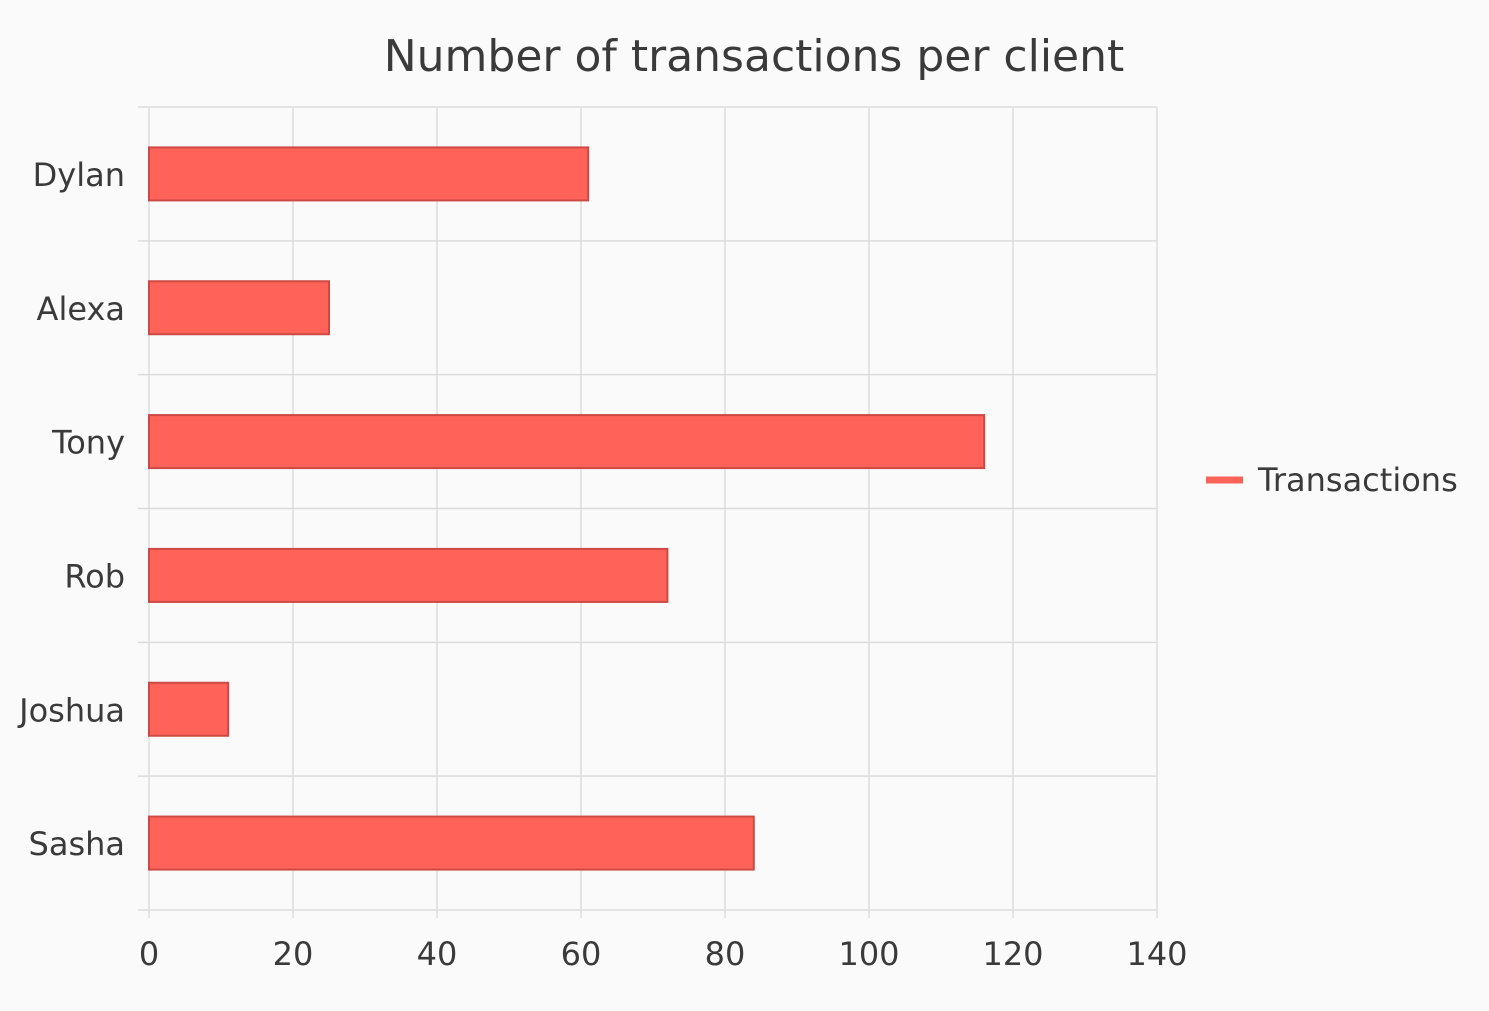 Image resolution: width=1489 pixels, height=1011 pixels. Describe the element at coordinates (725, 954) in the screenshot. I see `x-tick-label: 80` at that location.